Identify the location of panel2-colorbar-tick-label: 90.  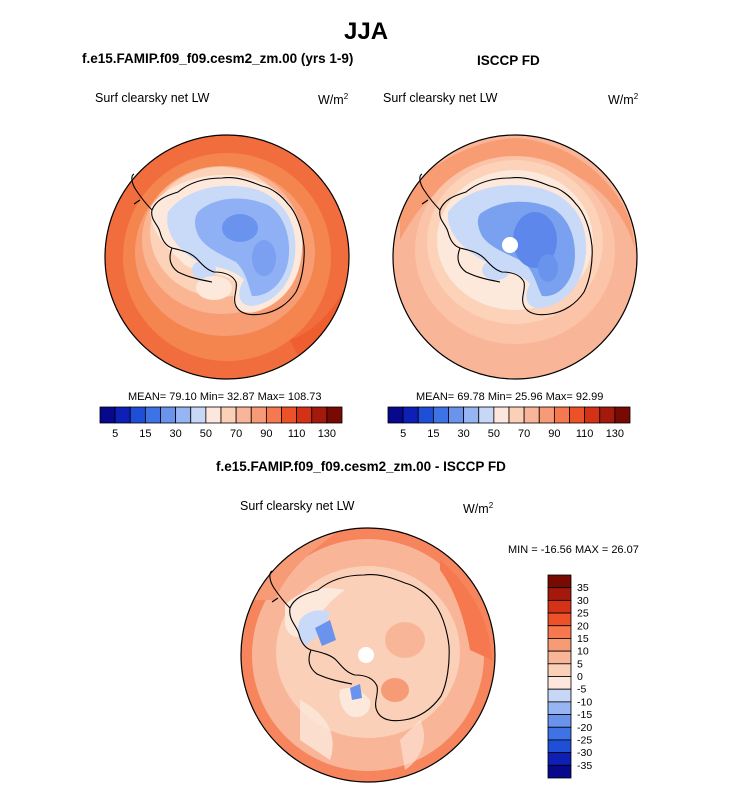
(554, 434).